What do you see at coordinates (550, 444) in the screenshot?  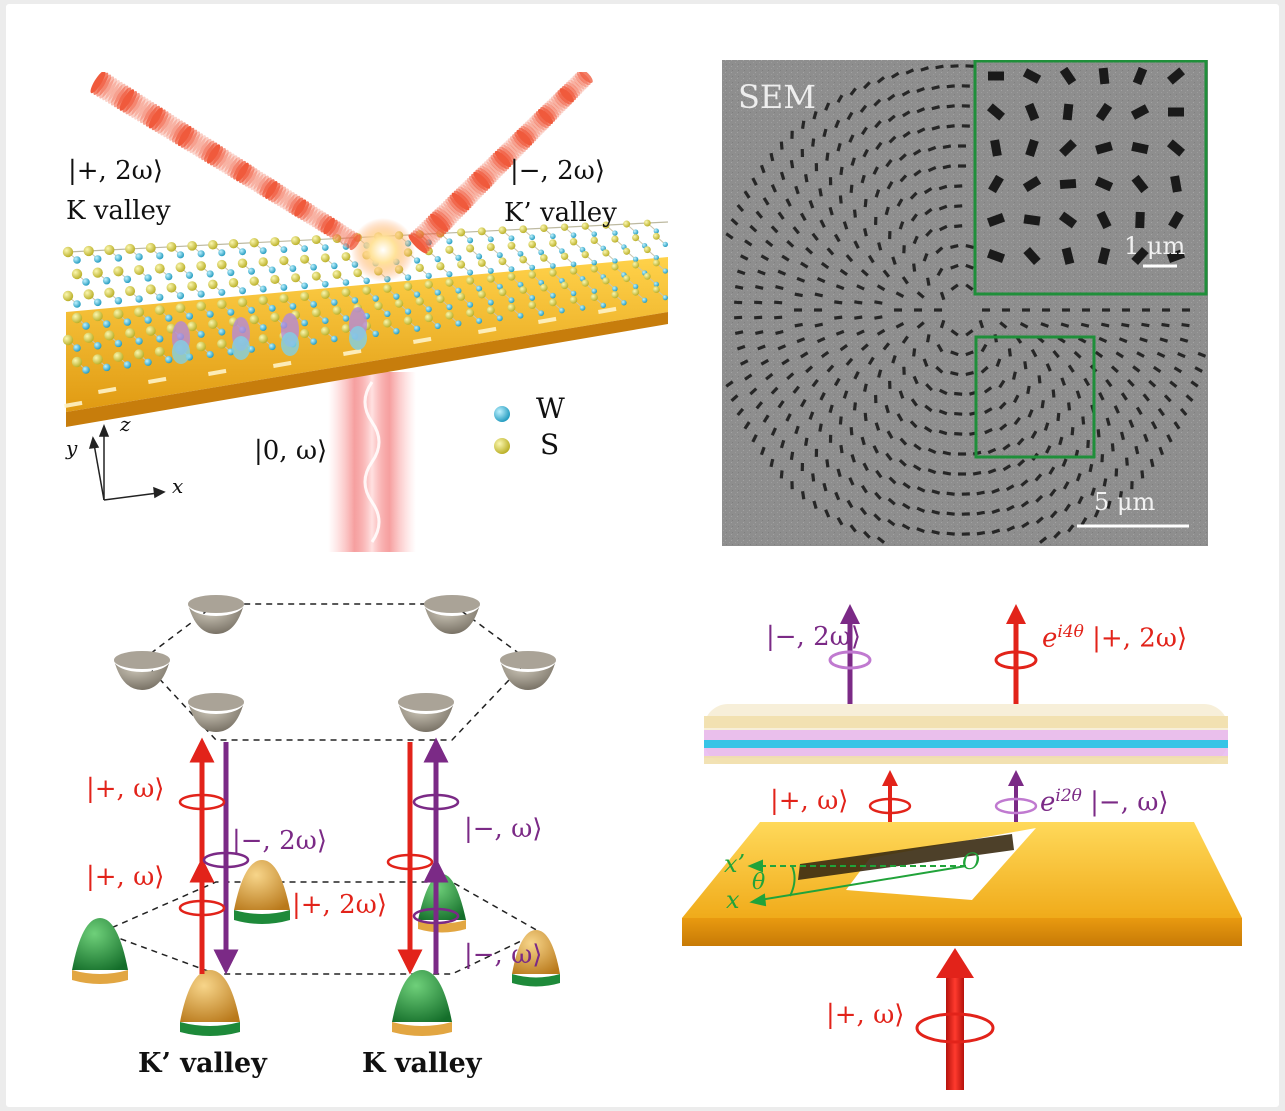 I see `legend-s-label: S` at bounding box center [550, 444].